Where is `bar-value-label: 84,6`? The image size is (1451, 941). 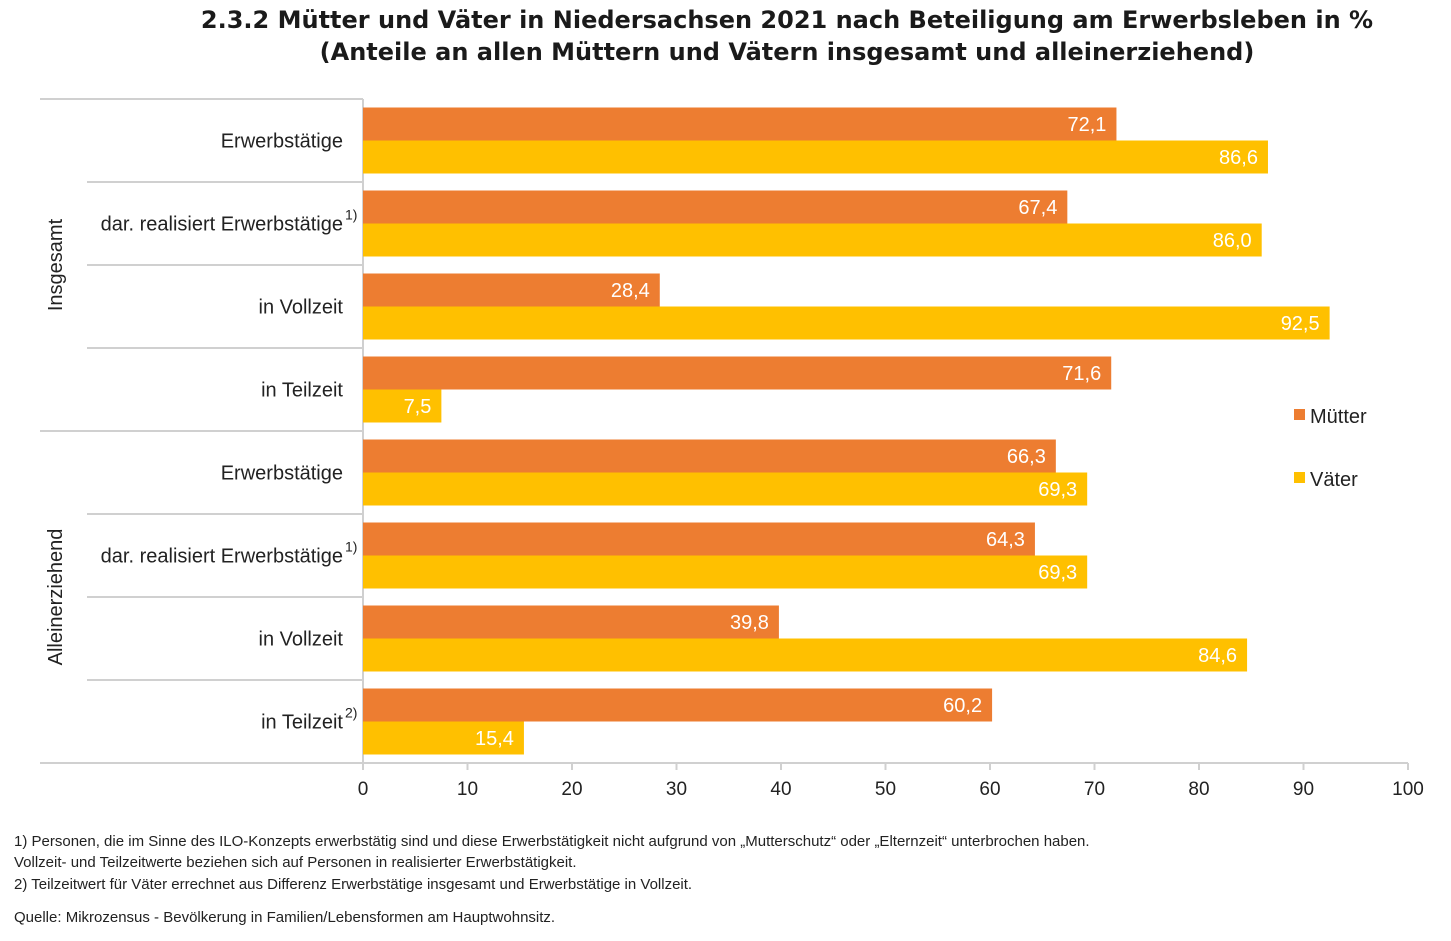 bar-value-label: 84,6 is located at coordinates (1217, 656).